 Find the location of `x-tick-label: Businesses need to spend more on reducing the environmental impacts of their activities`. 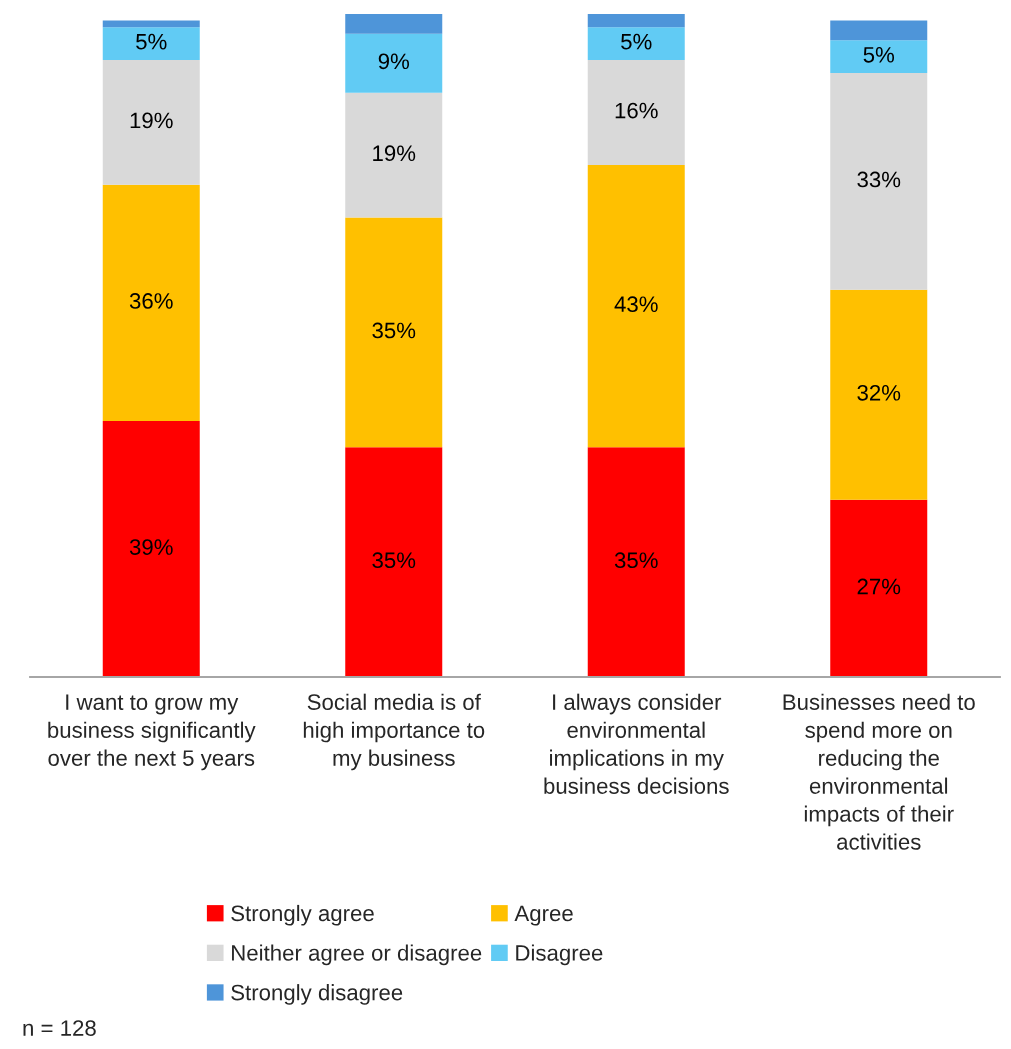

x-tick-label: Businesses need to spend more on reducing the environmental impacts of their activities is located at coordinates (879, 771).